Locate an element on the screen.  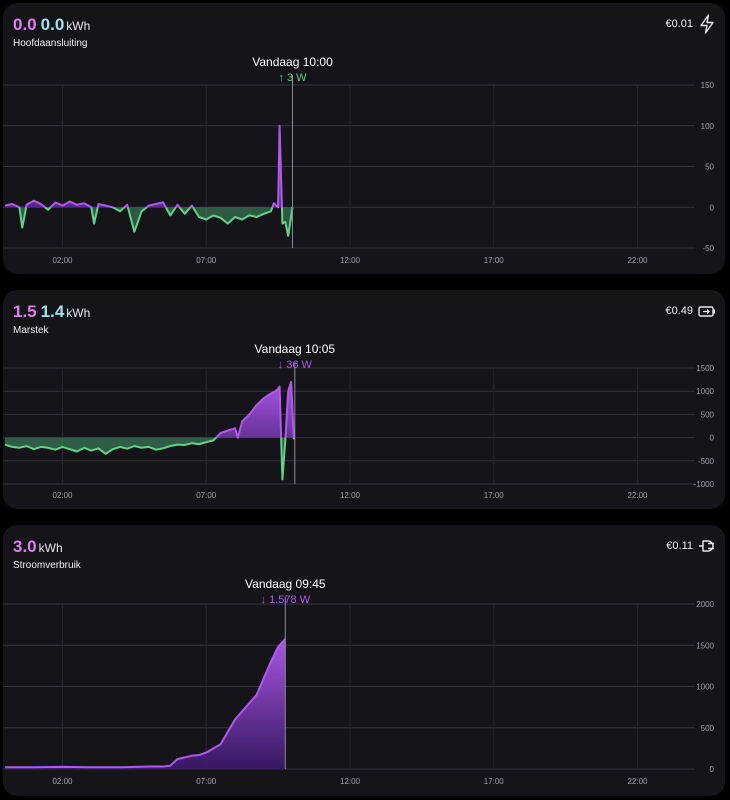
cost-label: €0.49 is located at coordinates (679, 311).